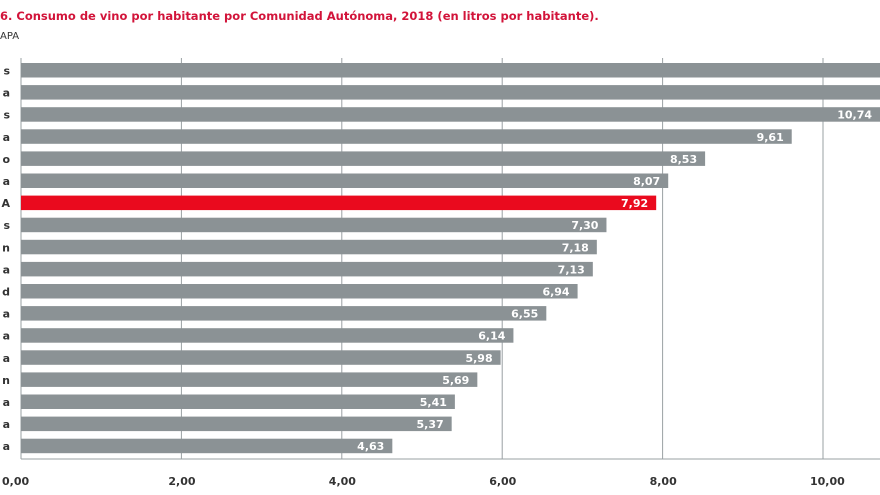  Describe the element at coordinates (423, 481) in the screenshot. I see `x-axis-ticks: 0,00 2,00 4,00 6,00 8,00 10,00` at that location.